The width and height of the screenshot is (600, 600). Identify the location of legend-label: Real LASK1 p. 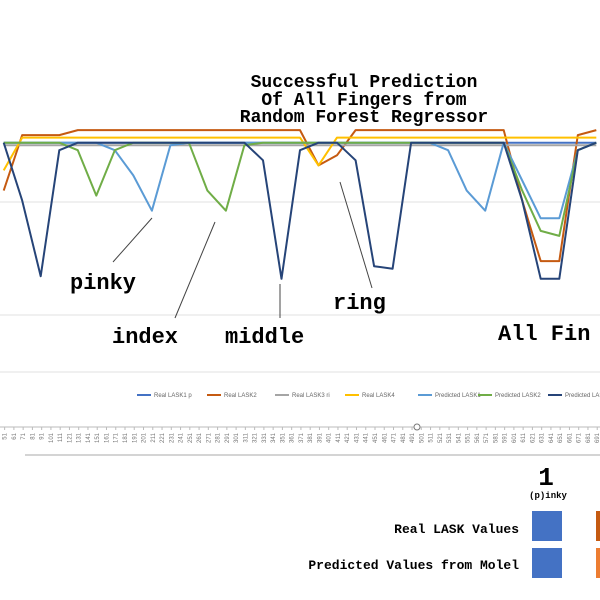
(173, 396).